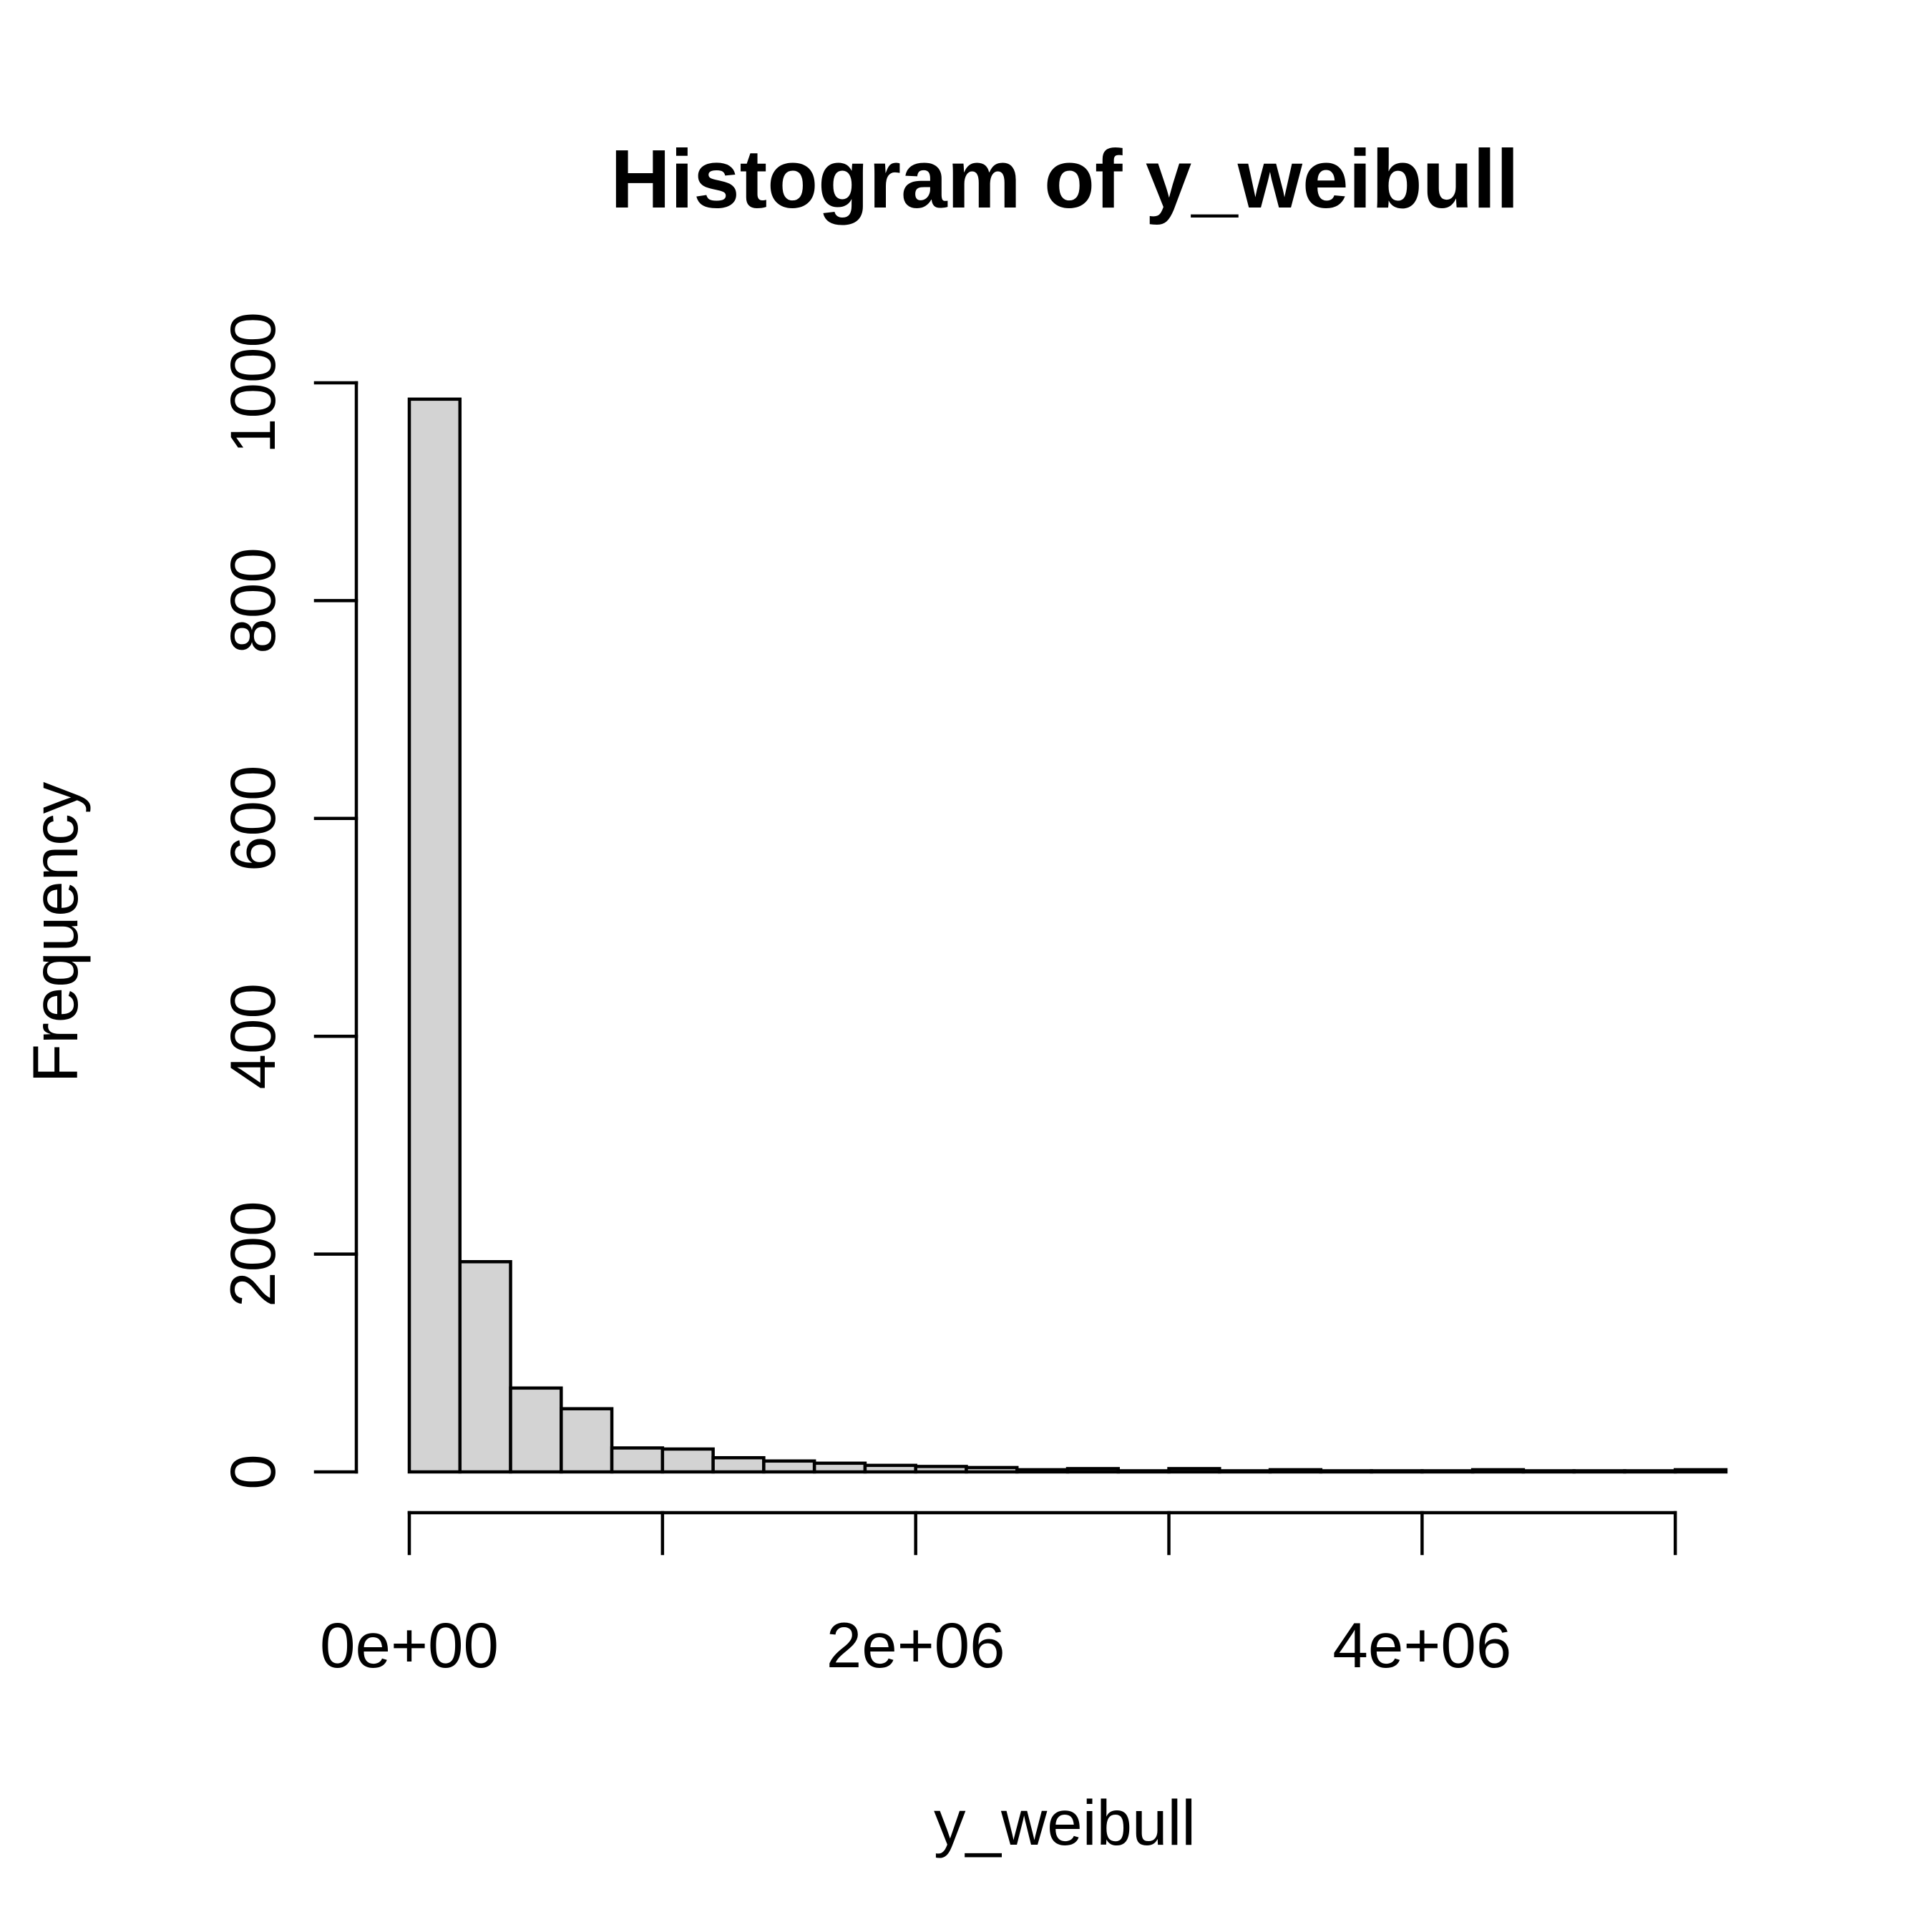 This screenshot has height=1932, width=1932. Describe the element at coordinates (252, 1036) in the screenshot. I see `y-tick-label: 400` at that location.